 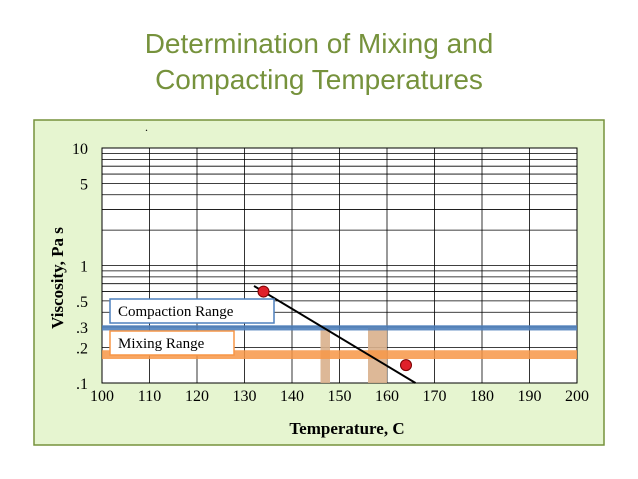 I want to click on y-tick-label: .5, so click(x=82, y=302).